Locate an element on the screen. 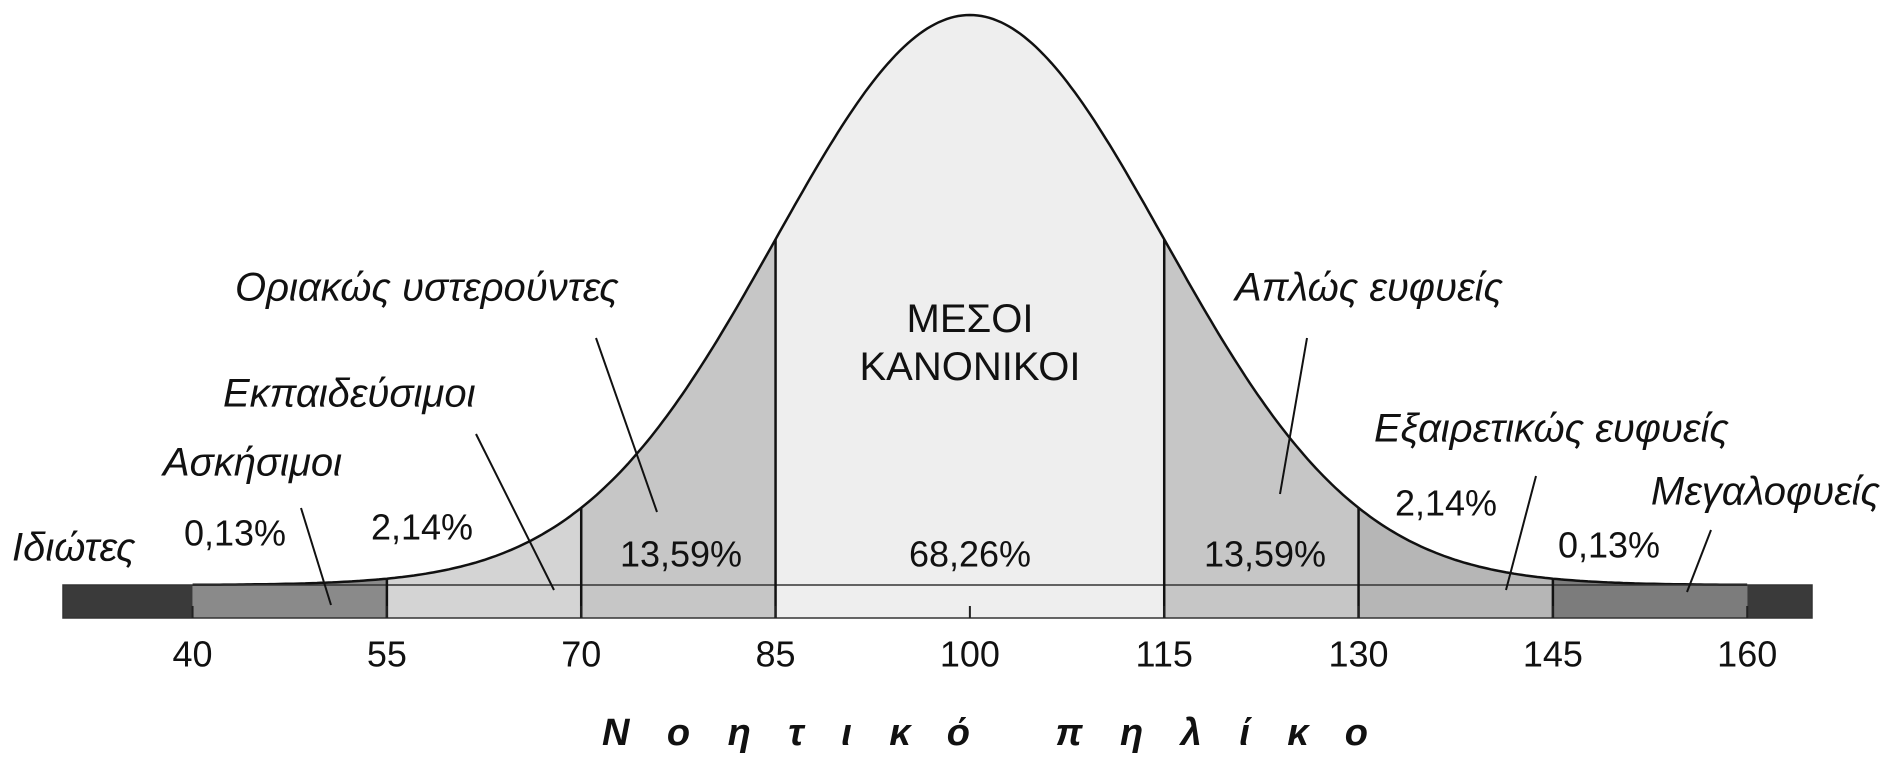  category-label: Εξαιρετικώς ευφυείς is located at coordinates (1551, 429).